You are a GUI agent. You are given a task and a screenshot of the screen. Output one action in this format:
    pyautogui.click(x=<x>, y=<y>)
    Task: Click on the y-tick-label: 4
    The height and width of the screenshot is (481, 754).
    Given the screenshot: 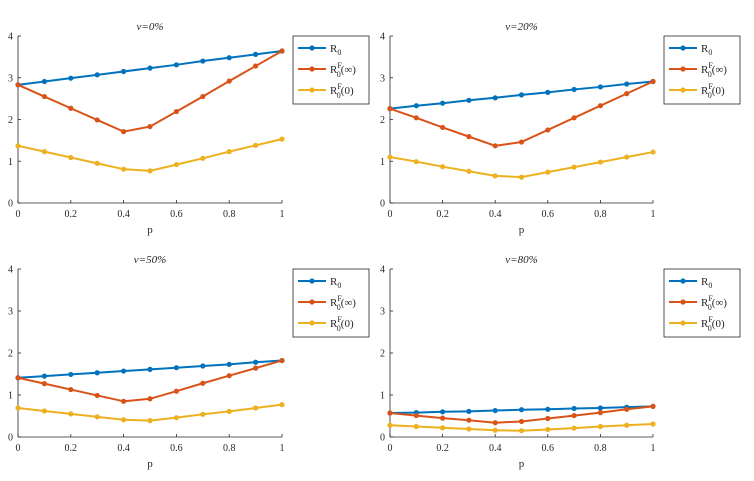 What is the action you would take?
    pyautogui.click(x=10, y=37)
    